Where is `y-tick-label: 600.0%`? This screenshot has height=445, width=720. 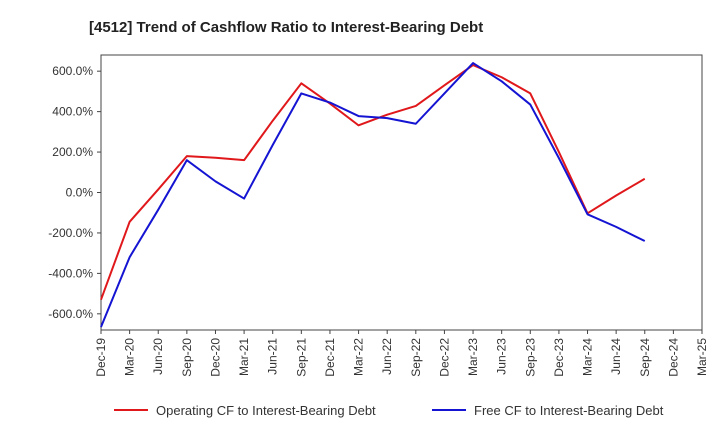
y-tick-label: 600.0% is located at coordinates (72, 71).